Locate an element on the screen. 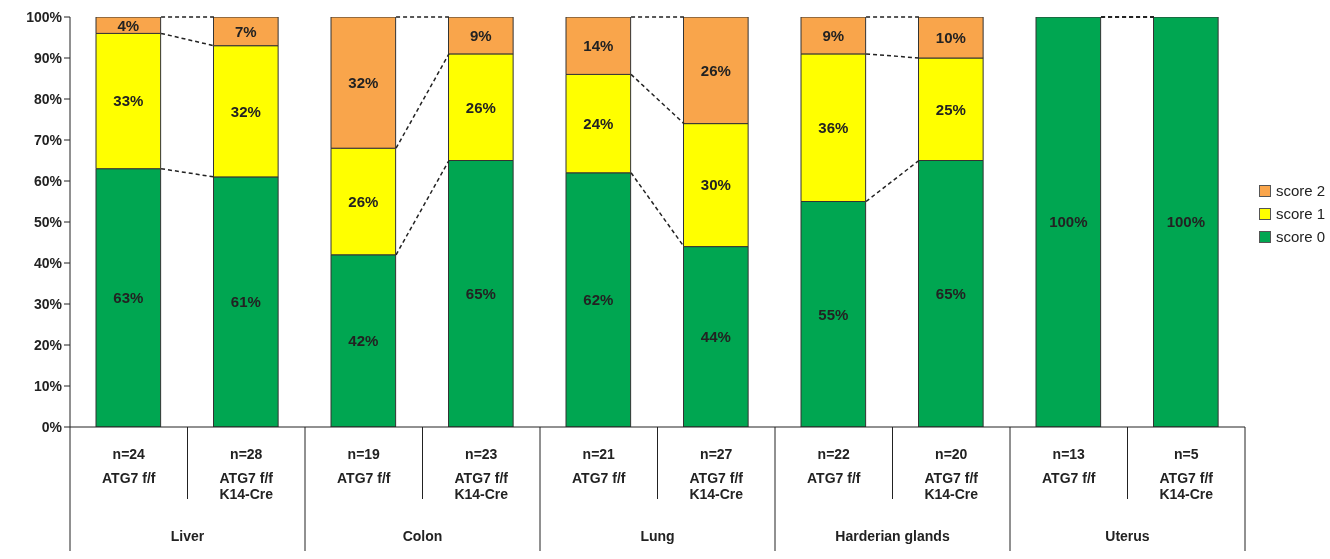 Image resolution: width=1330 pixels, height=559 pixels. text: Liver is located at coordinates (187, 536).